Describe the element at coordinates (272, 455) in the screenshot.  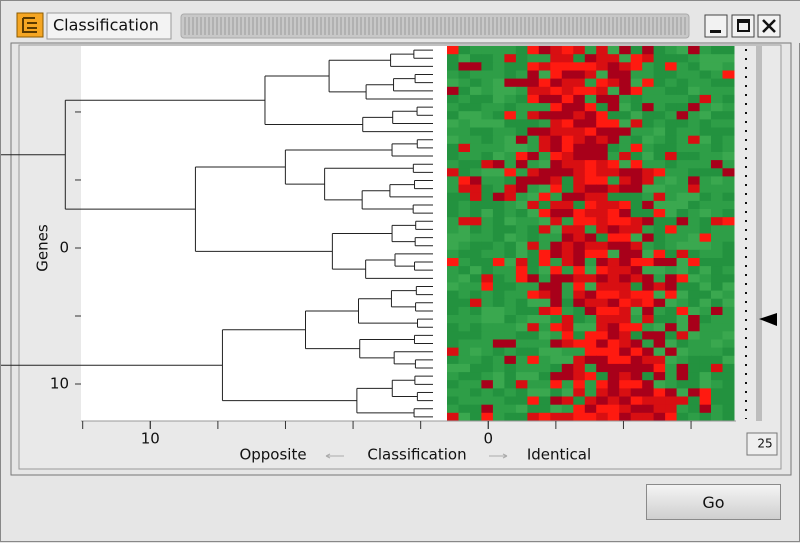
I see `x-left-label: Opposite` at that location.